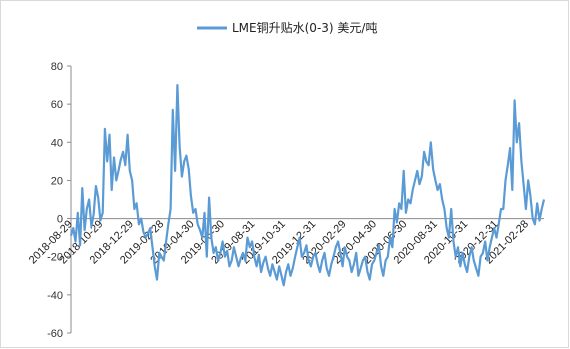 This screenshot has width=570, height=349. What do you see at coordinates (59, 200) in the screenshot?
I see `y-axis-ticks: 80 60 40 20 0 -20 -40 -60` at bounding box center [59, 200].